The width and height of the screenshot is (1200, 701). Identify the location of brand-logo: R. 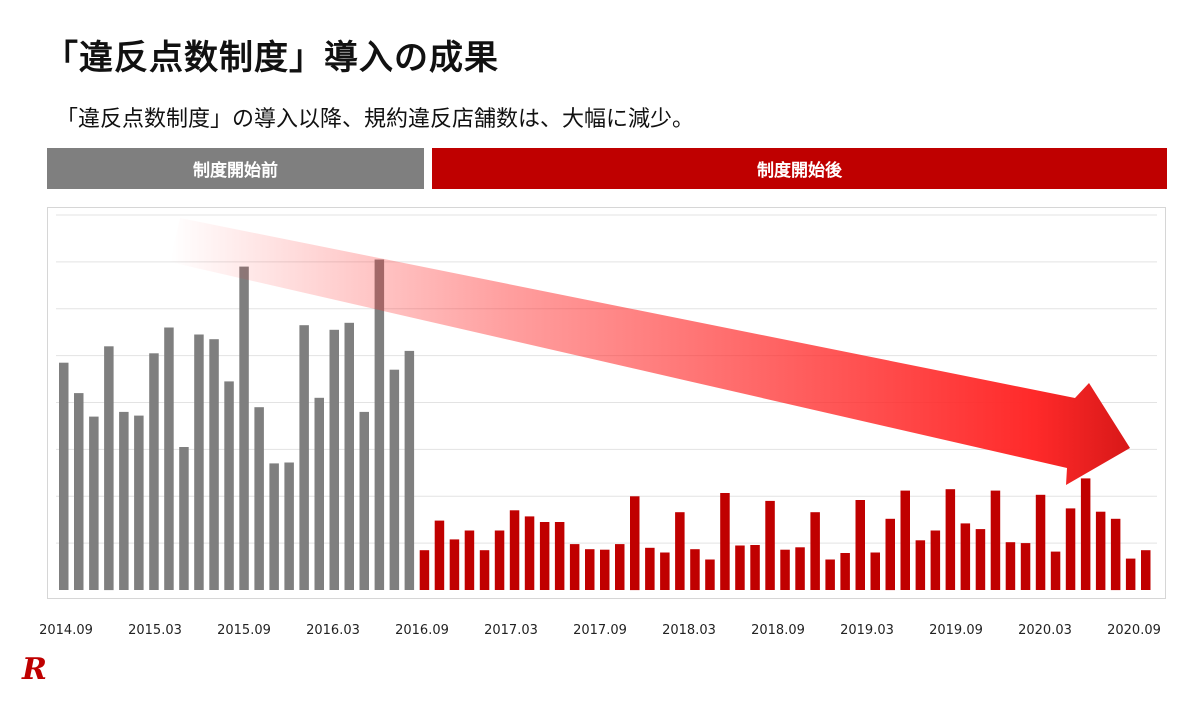
(34, 669).